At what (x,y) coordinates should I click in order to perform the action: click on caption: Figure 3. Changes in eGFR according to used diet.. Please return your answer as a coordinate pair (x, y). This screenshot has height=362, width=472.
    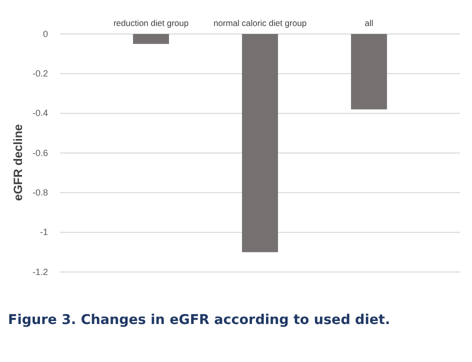
    Looking at the image, I should click on (199, 320).